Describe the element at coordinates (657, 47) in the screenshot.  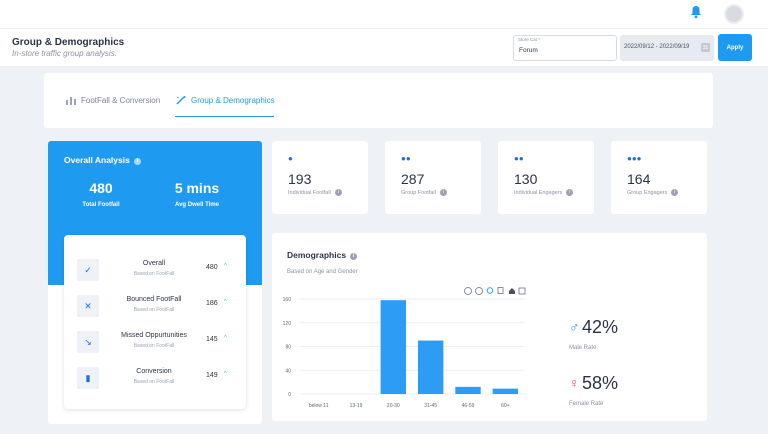
I see `date-range-value: 2022/09/12 - 2022/09/19` at that location.